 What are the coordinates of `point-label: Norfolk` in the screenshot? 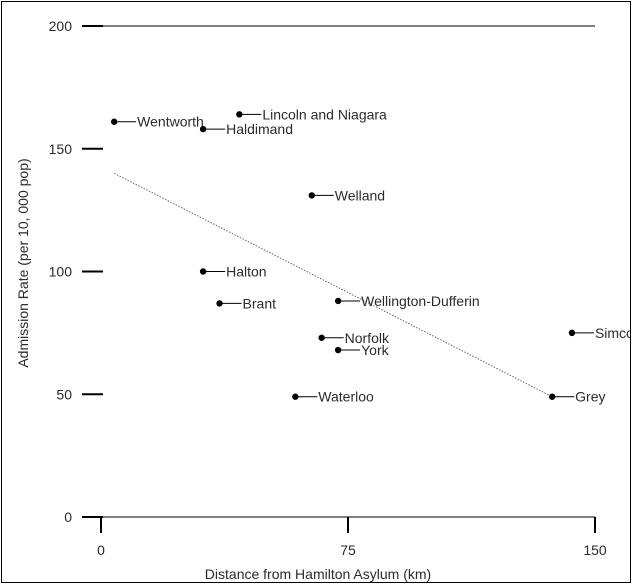 It's located at (367, 338).